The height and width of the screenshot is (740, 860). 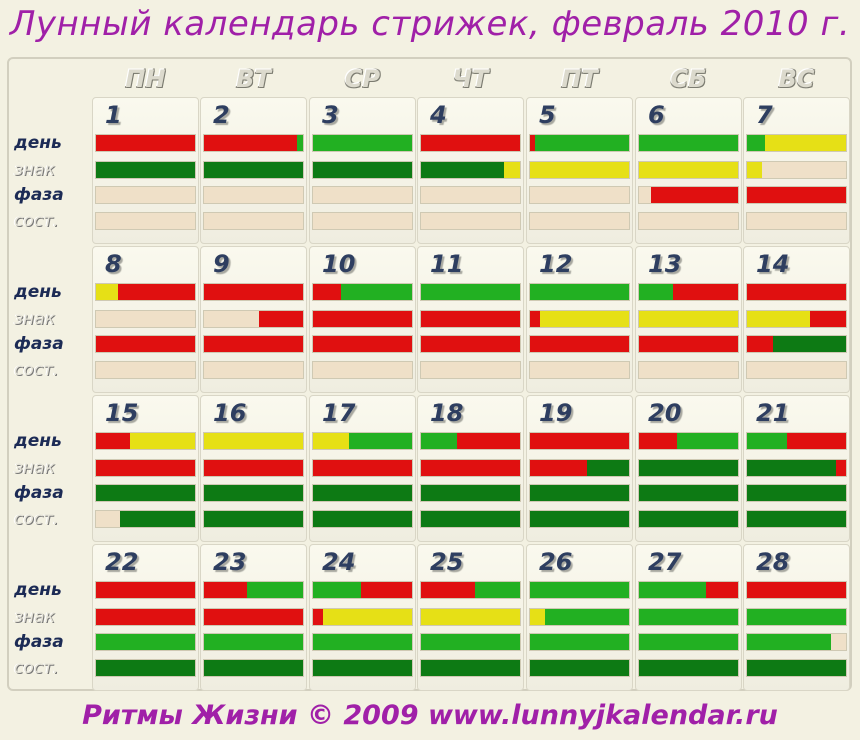 What do you see at coordinates (36, 519) in the screenshot?
I see `row-label-state: сост.` at bounding box center [36, 519].